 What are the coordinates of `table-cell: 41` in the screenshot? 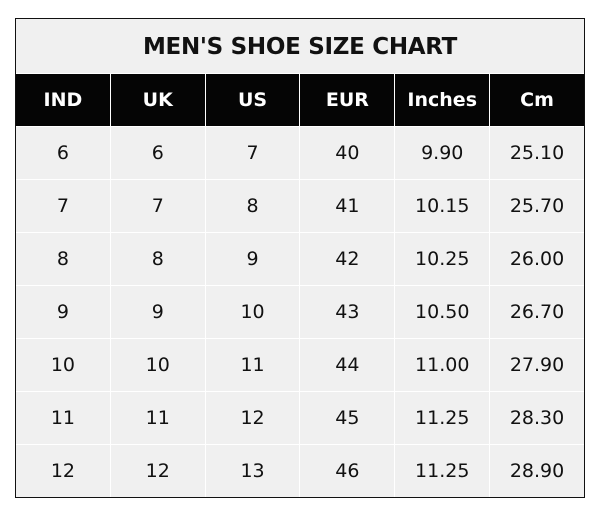 It's located at (348, 206).